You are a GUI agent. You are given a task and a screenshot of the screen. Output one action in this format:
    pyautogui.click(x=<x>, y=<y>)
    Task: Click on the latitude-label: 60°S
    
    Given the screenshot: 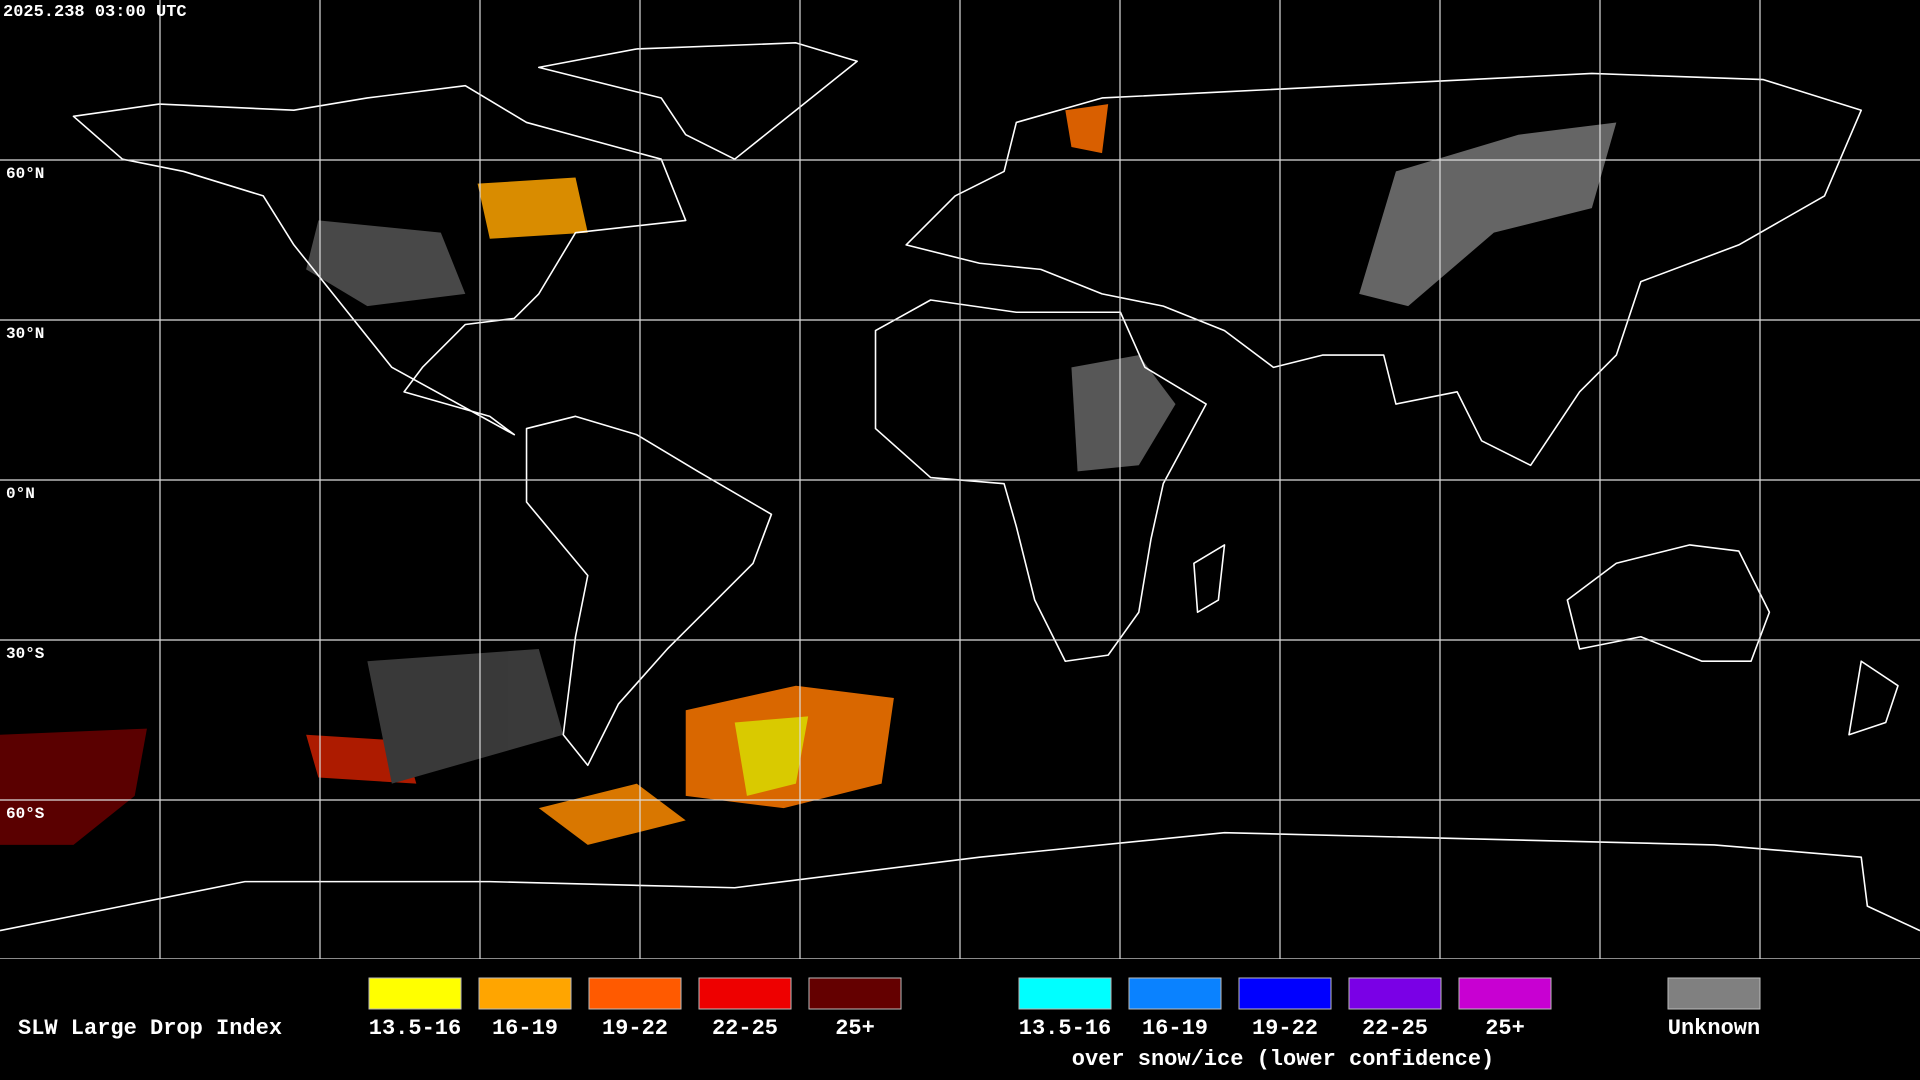 What is the action you would take?
    pyautogui.click(x=25, y=814)
    